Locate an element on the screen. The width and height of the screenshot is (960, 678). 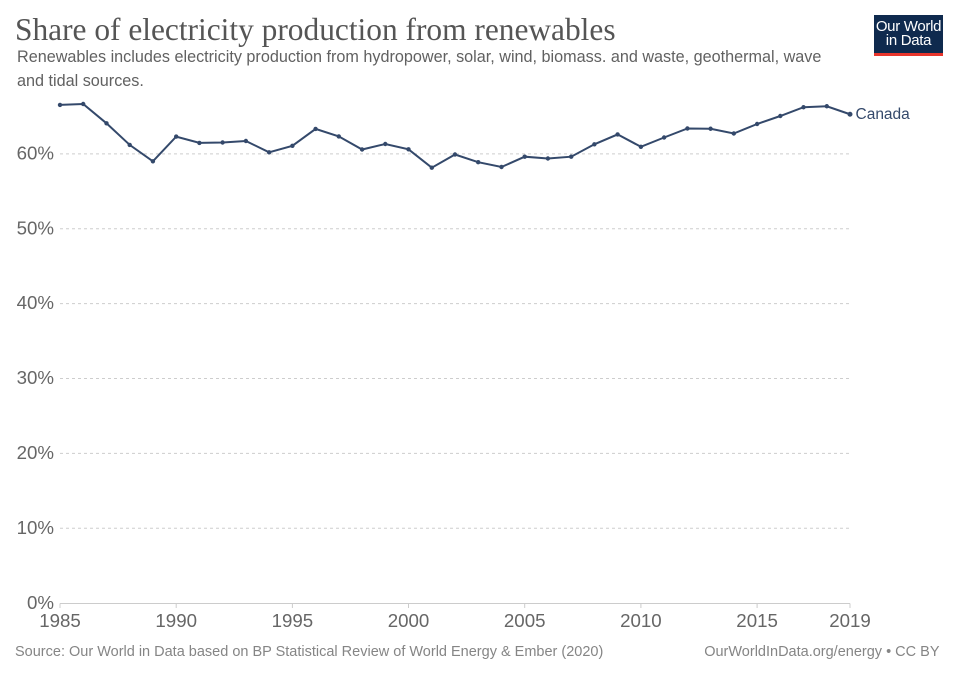
svg-text: 40% is located at coordinates (35, 302).